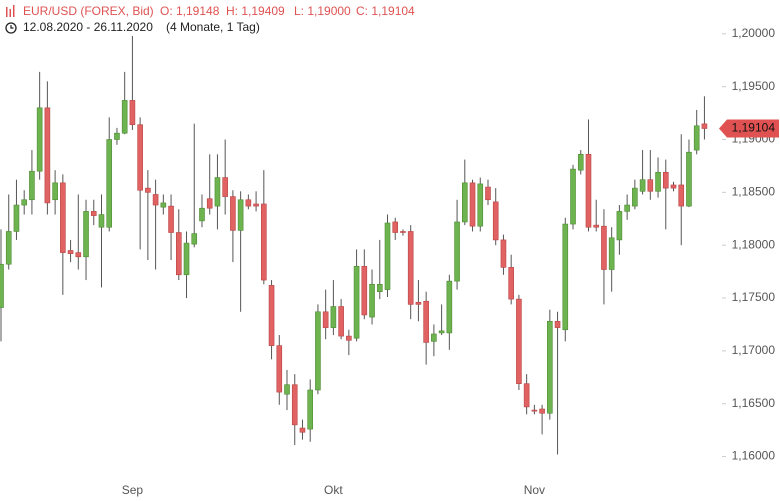 The image size is (780, 501). What do you see at coordinates (88, 27) in the screenshot?
I see `date-range: 12.08.2020 - 26.11.2020` at bounding box center [88, 27].